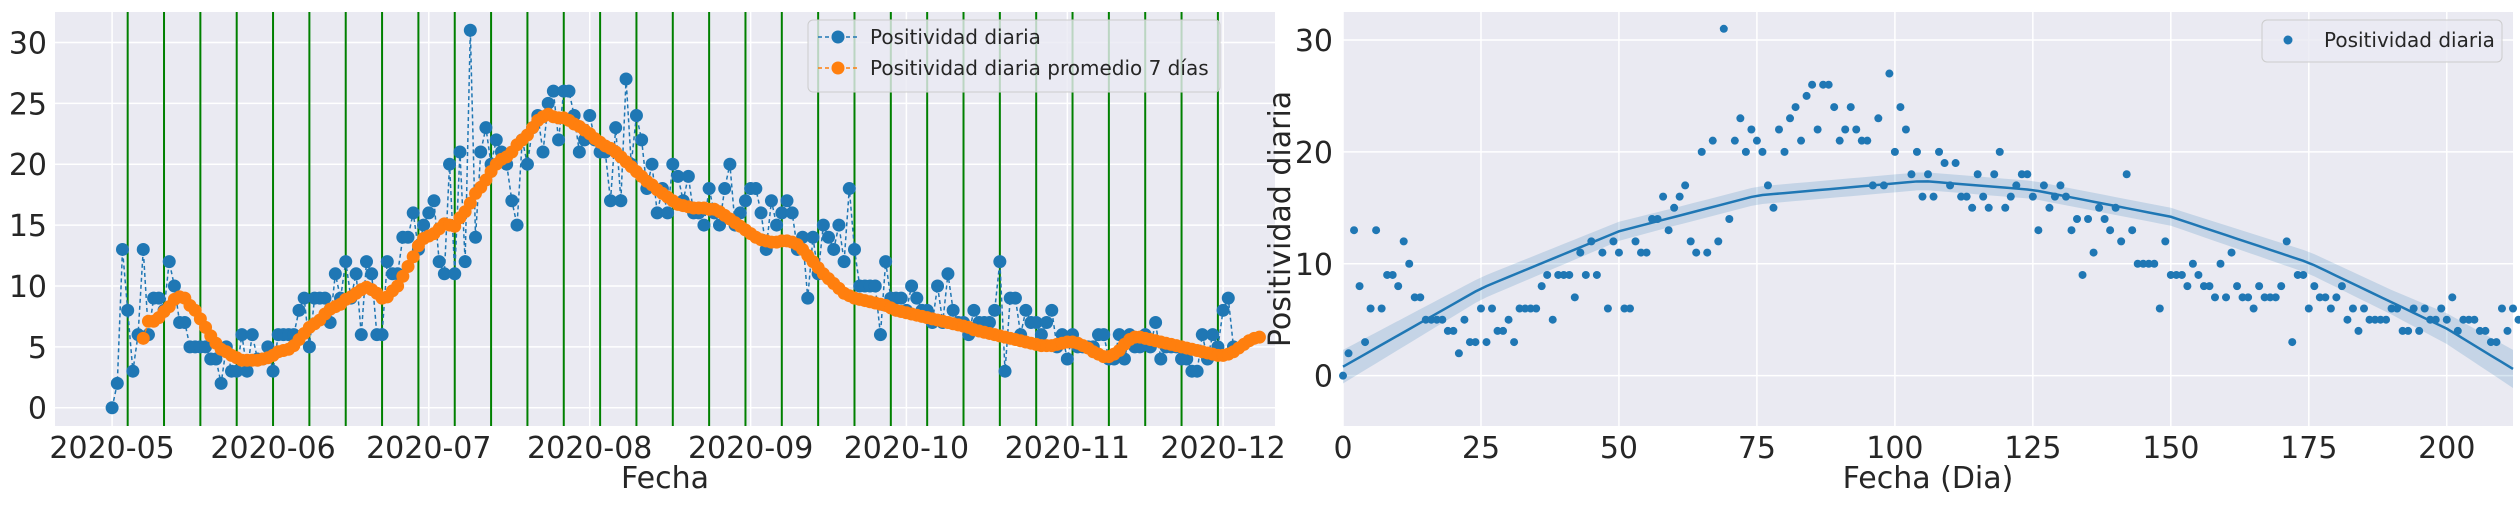  Describe the element at coordinates (1904, 448) in the screenshot. I see `right-x-tick-labels: 0 25 50 75 100 125 150 175 200` at that location.